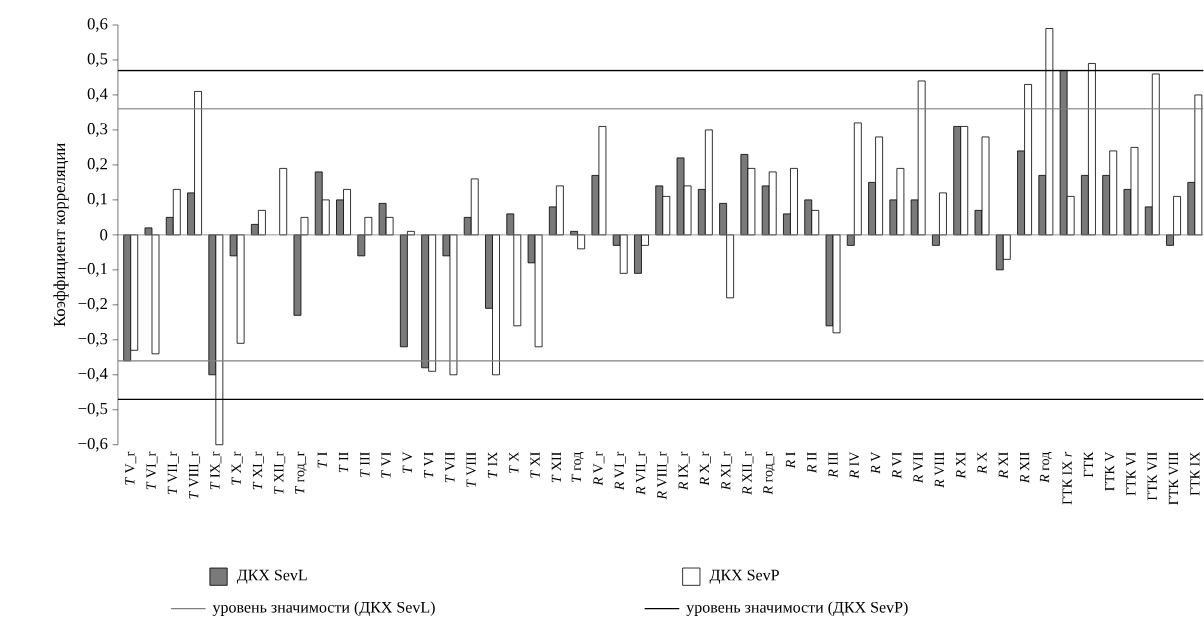 The height and width of the screenshot is (625, 1204). Describe the element at coordinates (237, 468) in the screenshot. I see `x-tick-label: T X_r` at that location.